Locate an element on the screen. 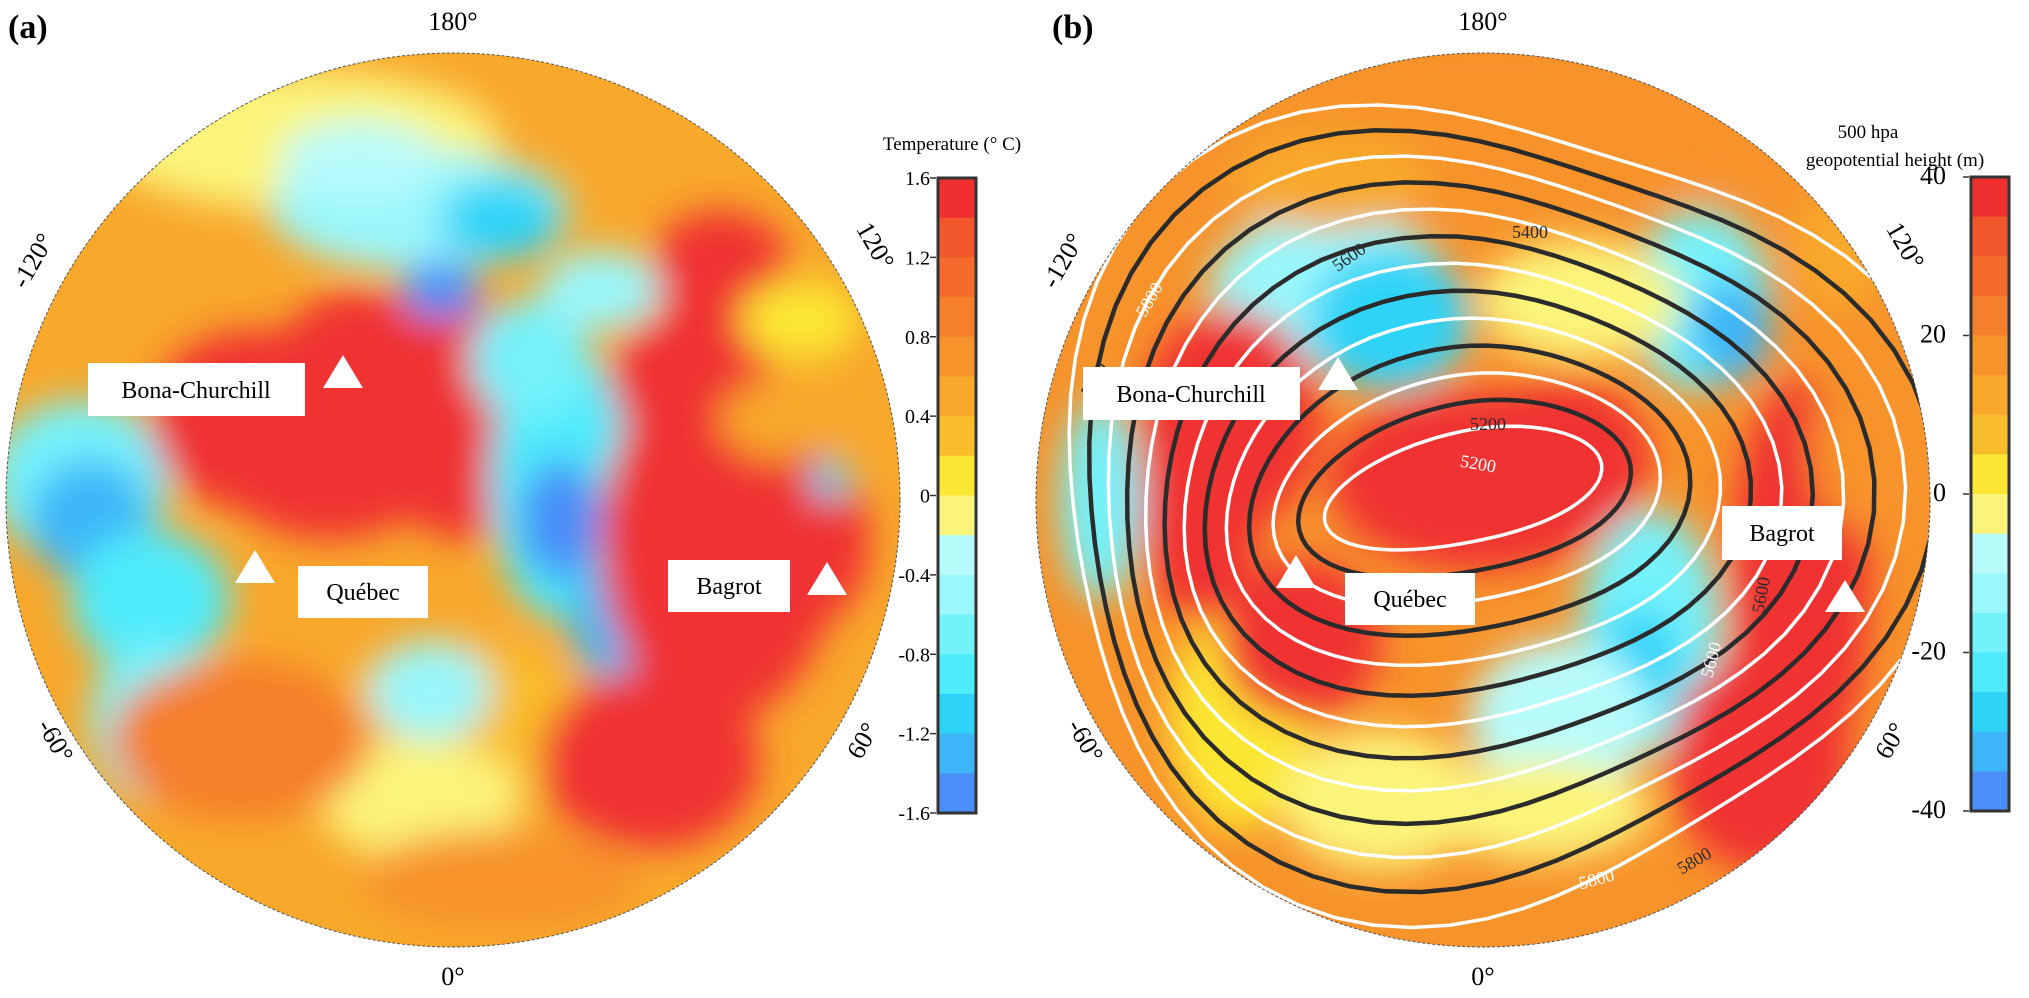 This screenshot has height=998, width=2029. colorbar-tick-label: -40 is located at coordinates (1928, 809).